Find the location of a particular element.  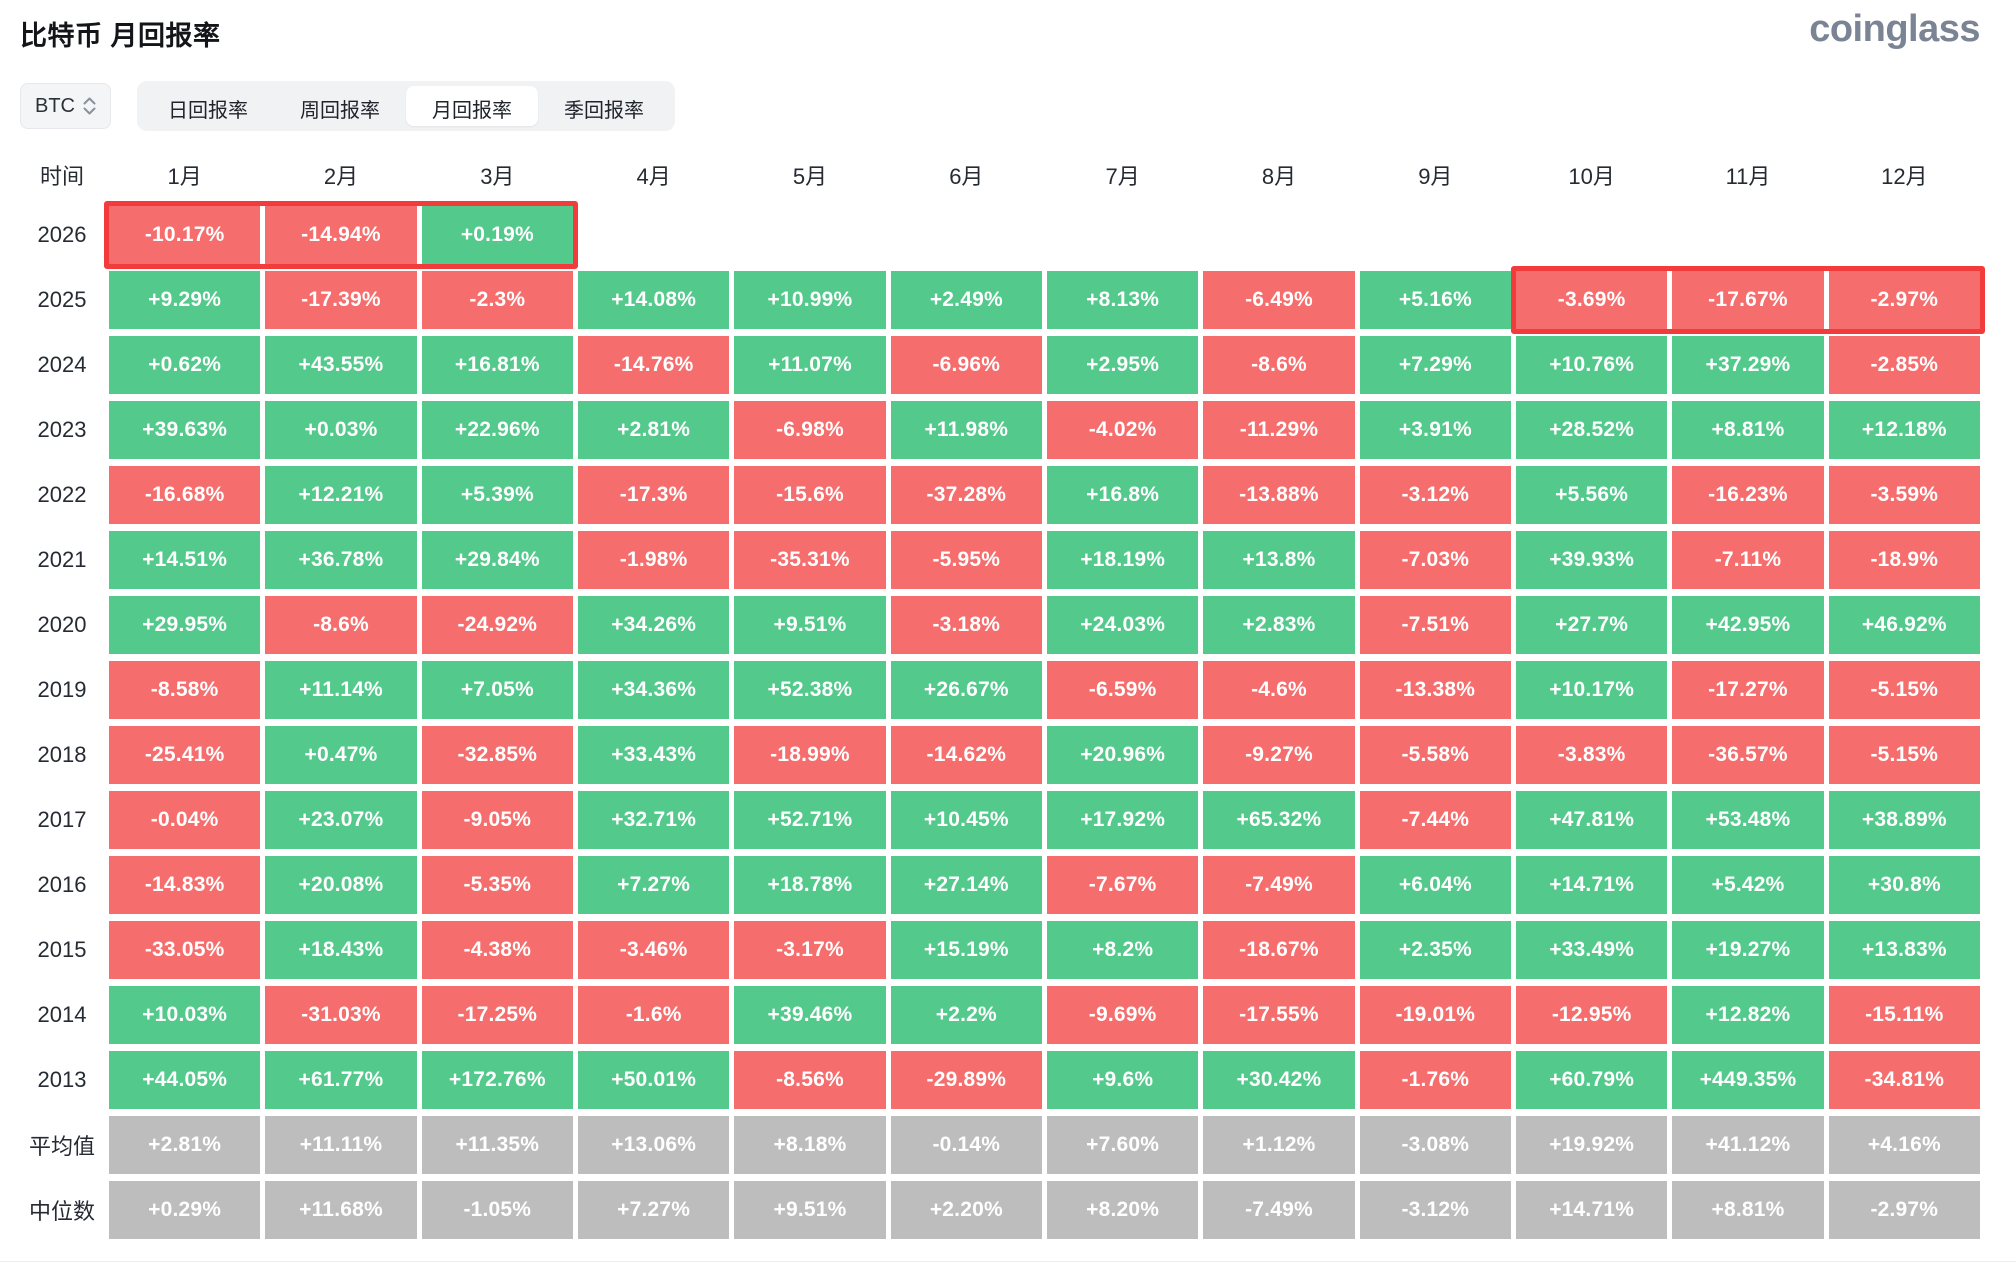

return-cell: +11.35% is located at coordinates (497, 1145).